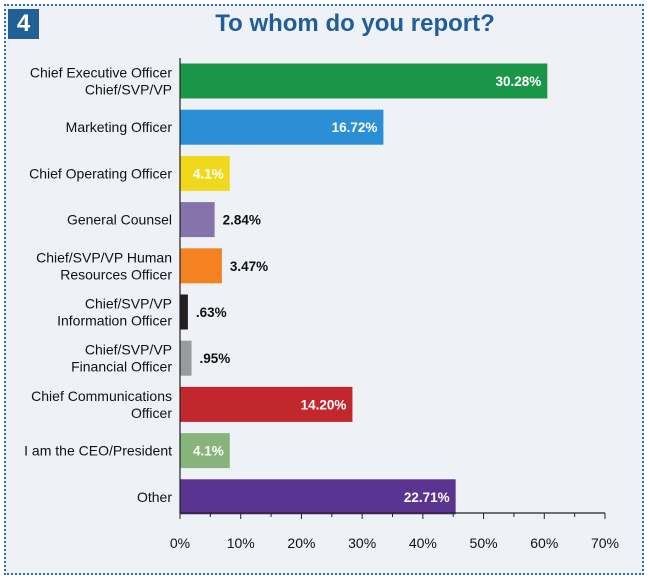 The width and height of the screenshot is (650, 581). I want to click on category-label: Resources Officer, so click(116, 274).